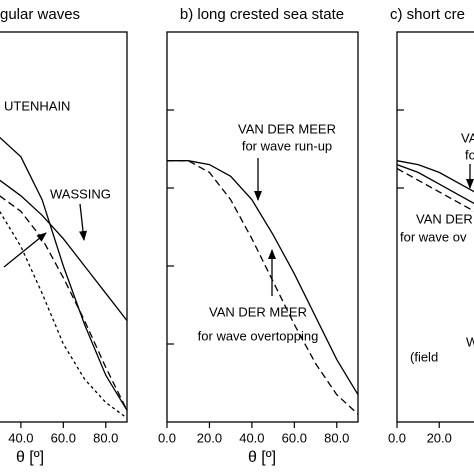 The image size is (474, 474). Describe the element at coordinates (262, 14) in the screenshot. I see `panel-title: b) long crested sea state` at that location.